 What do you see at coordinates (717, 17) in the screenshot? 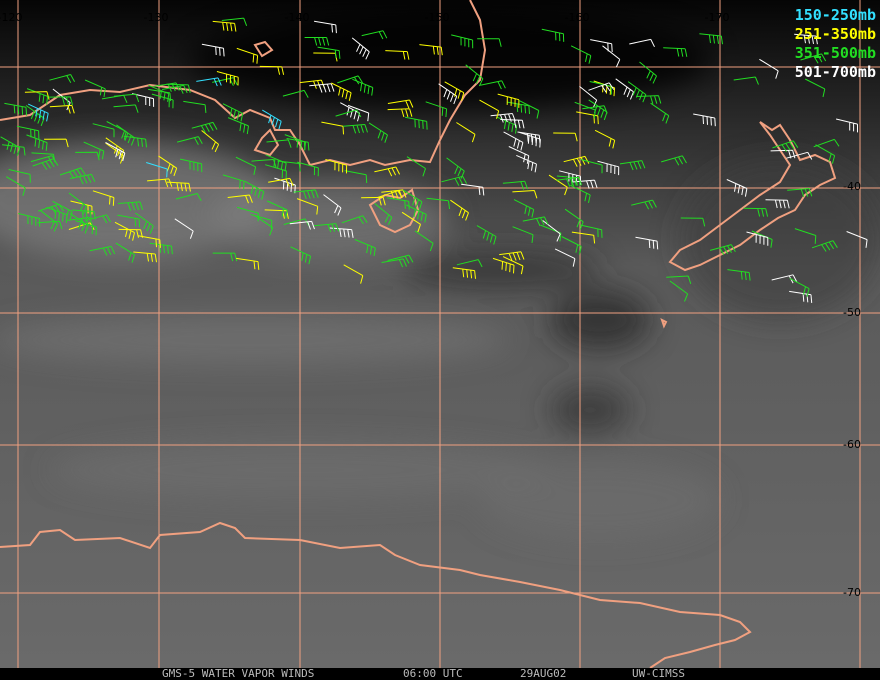
I see `longitude-label: -170` at bounding box center [717, 17].